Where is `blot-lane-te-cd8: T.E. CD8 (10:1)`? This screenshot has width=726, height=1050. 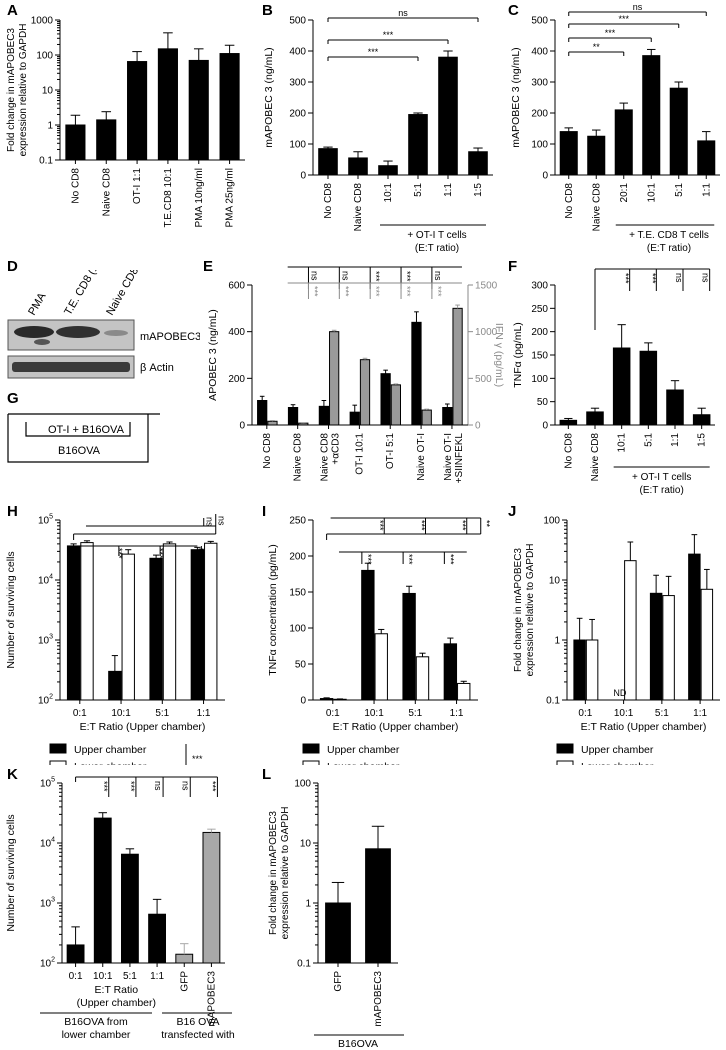 blot-lane-te-cd8: T.E. CD8 (10:1) is located at coordinates (86, 294).